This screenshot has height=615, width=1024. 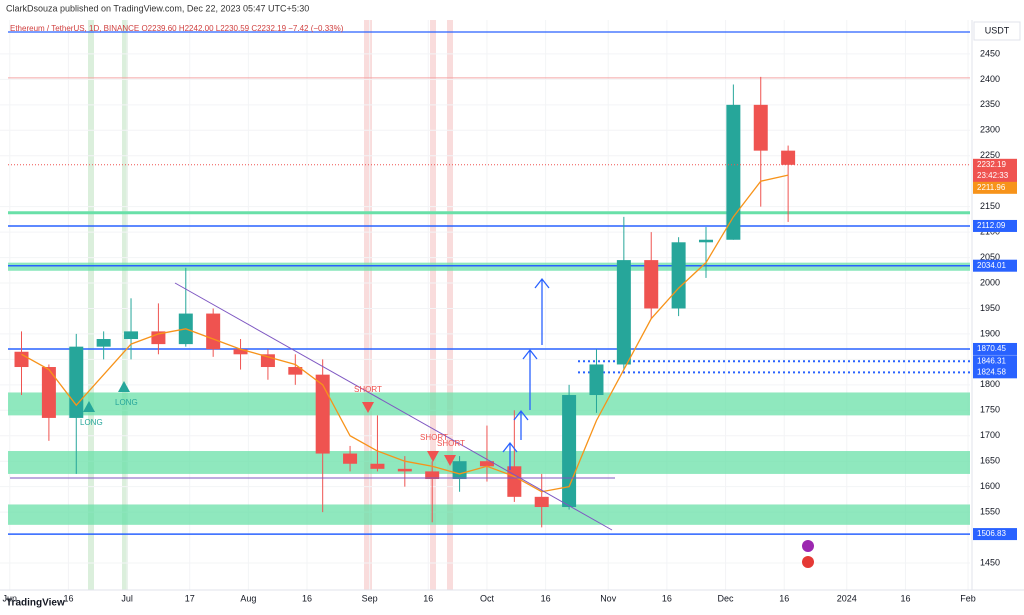 I want to click on y-tick-label: 1800, so click(x=990, y=384).